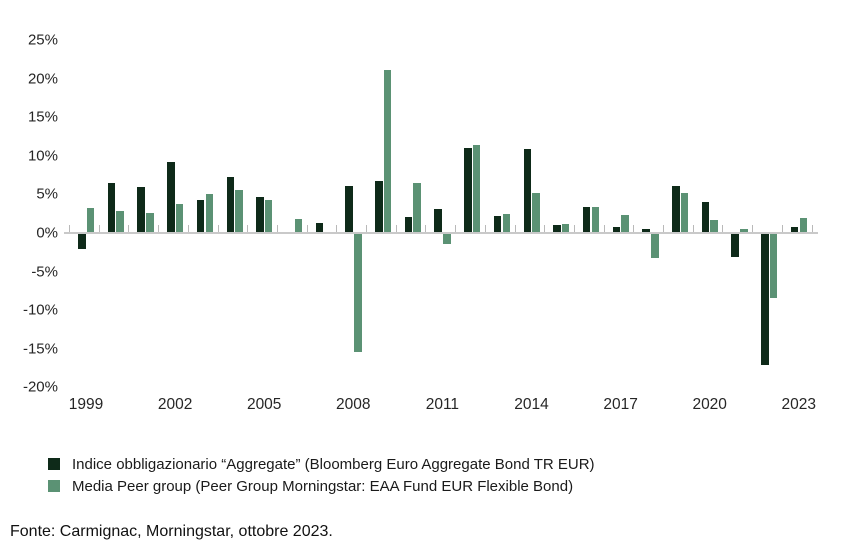 This screenshot has width=843, height=555. What do you see at coordinates (536, 212) in the screenshot?
I see `bar-peer-2014` at bounding box center [536, 212].